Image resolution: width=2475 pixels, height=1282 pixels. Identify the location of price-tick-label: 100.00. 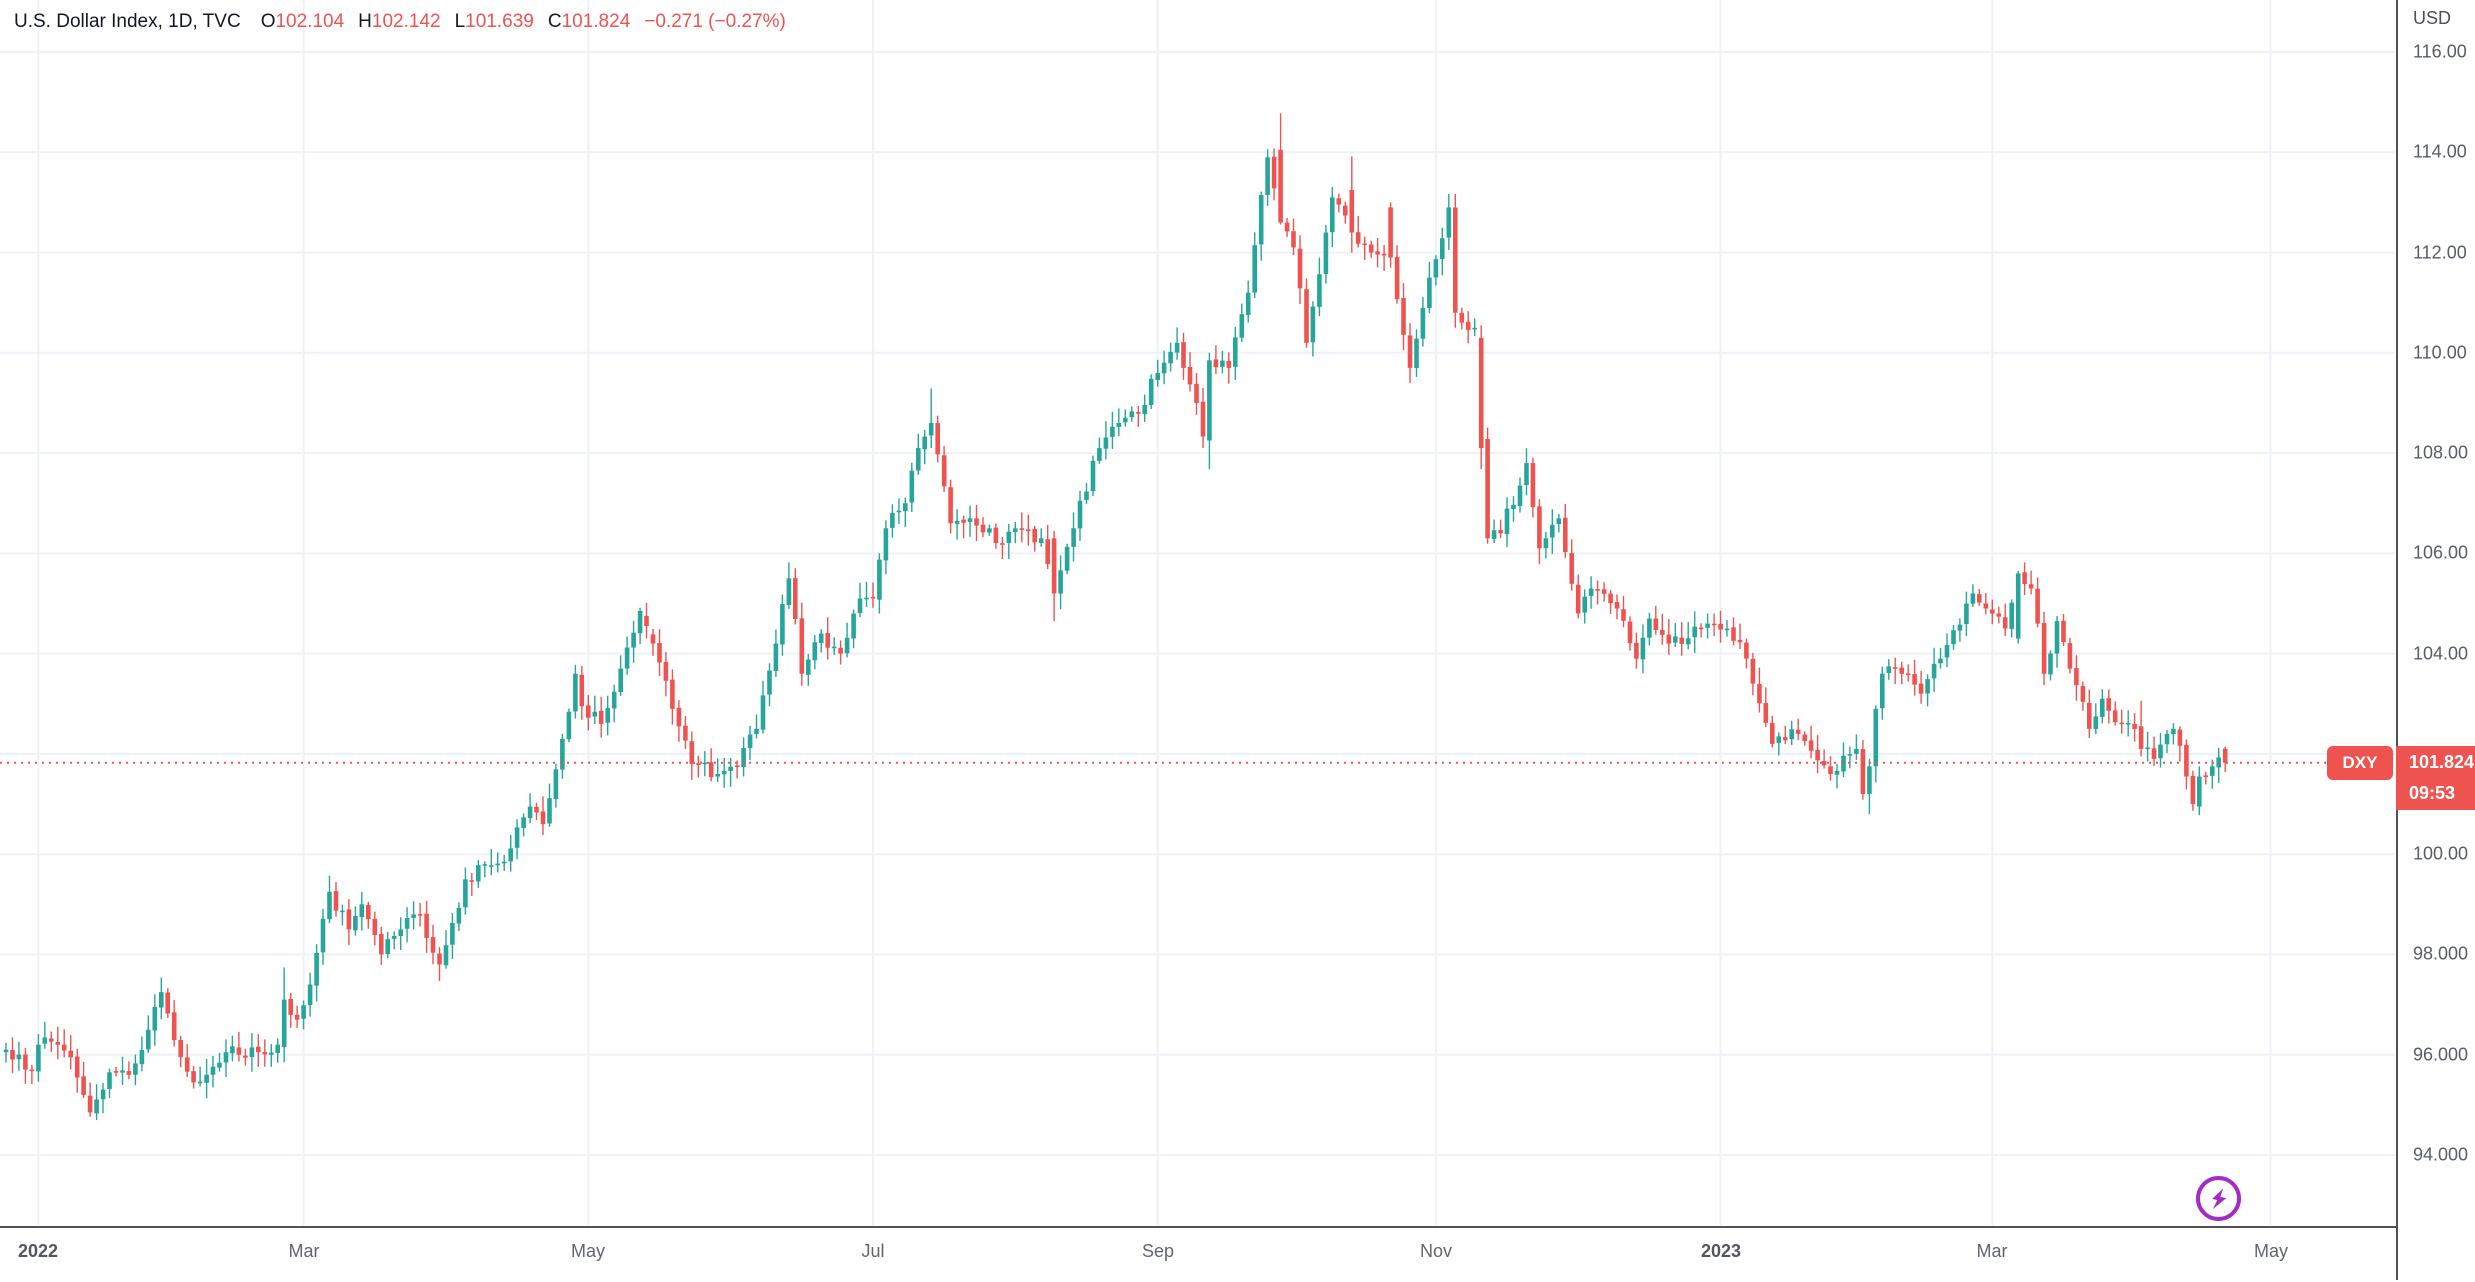
(2441, 853).